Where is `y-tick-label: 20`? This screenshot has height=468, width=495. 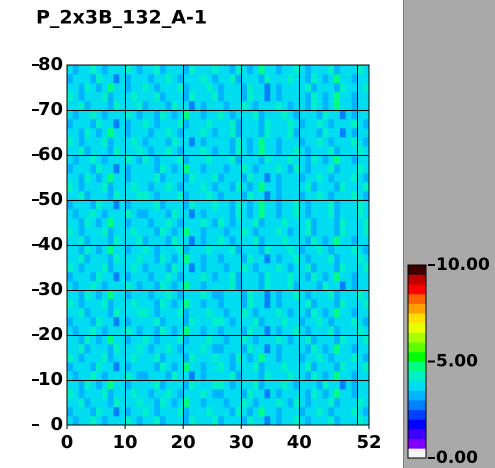
y-tick-label: 20 is located at coordinates (50, 334).